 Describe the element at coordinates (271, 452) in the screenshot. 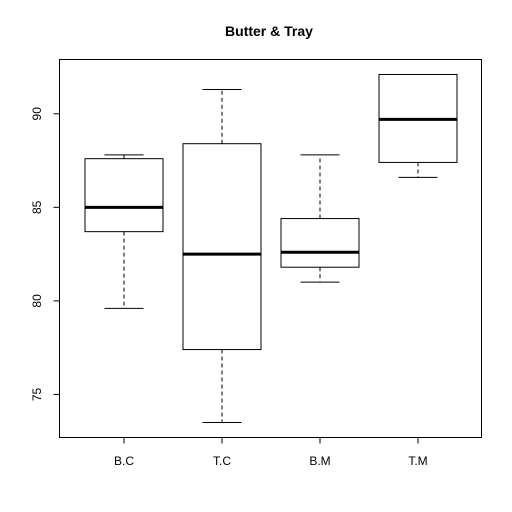

I see `x-axis: B.C T.C B.M T.M` at that location.